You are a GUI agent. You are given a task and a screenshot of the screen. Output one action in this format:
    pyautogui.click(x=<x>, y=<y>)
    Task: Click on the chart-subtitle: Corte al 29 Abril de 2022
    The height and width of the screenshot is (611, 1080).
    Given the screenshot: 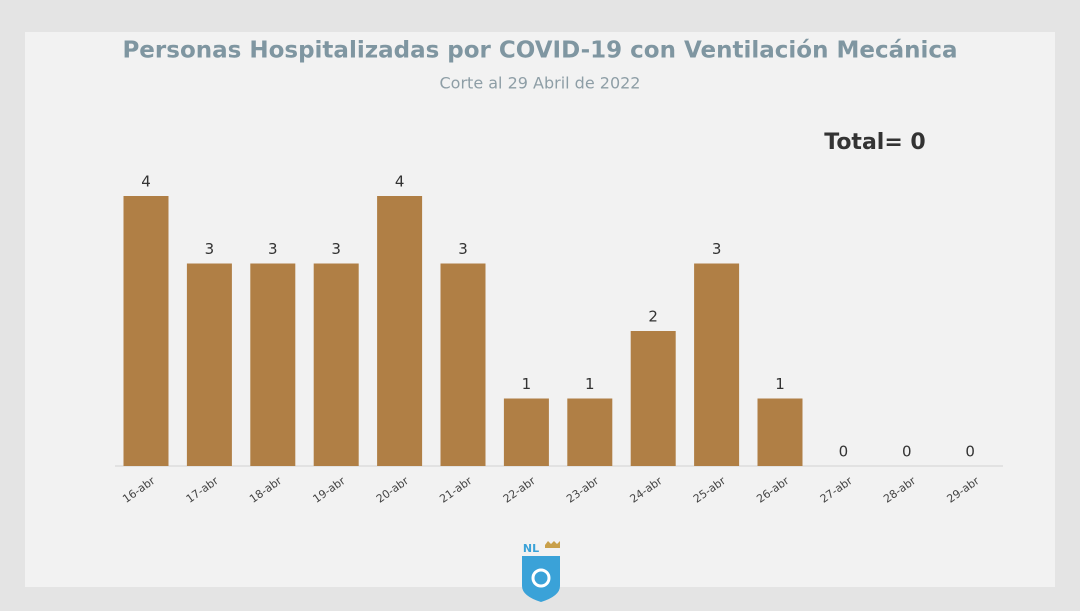 What is the action you would take?
    pyautogui.click(x=540, y=83)
    